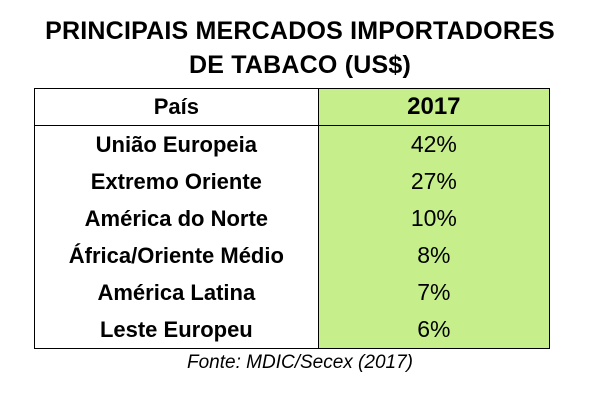 This screenshot has width=600, height=400. I want to click on table-row: Leste Europeu 6%, so click(292, 330).